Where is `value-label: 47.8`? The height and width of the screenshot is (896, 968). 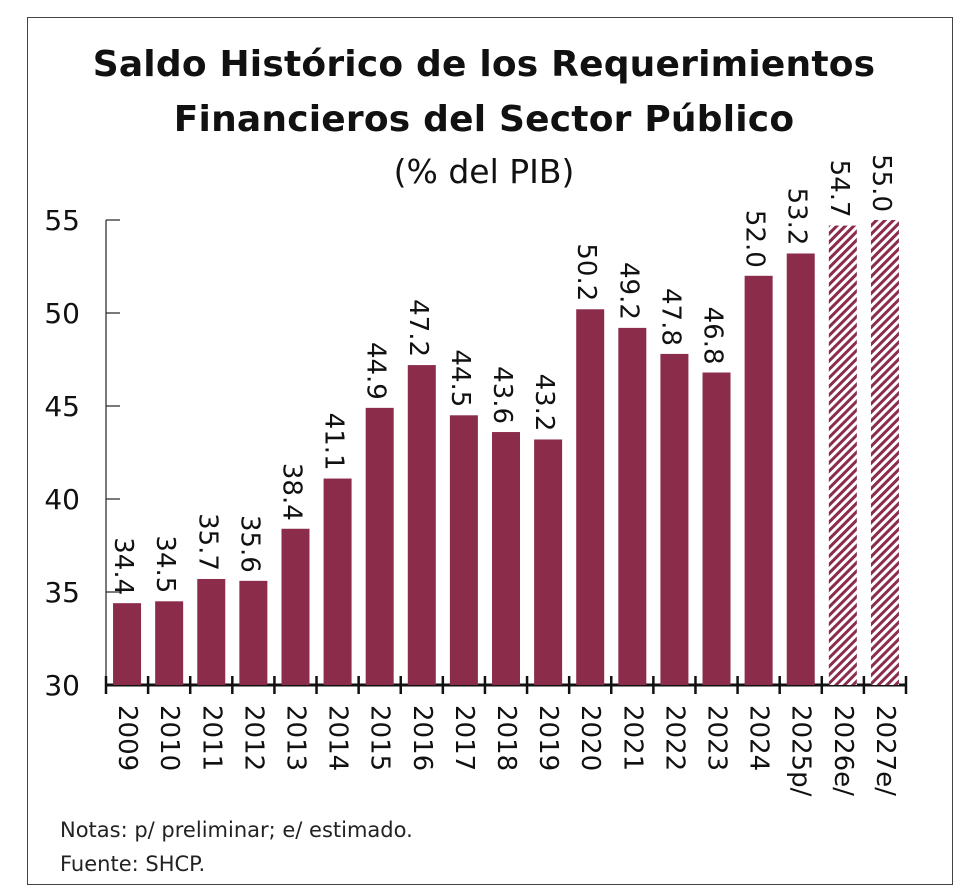
value-label: 47.8 is located at coordinates (670, 317).